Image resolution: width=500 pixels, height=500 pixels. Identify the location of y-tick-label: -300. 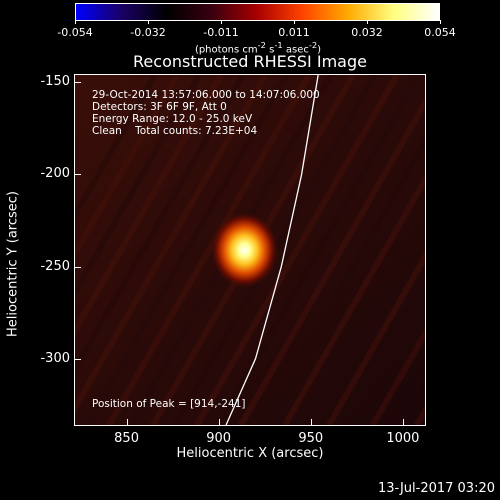
(55, 358).